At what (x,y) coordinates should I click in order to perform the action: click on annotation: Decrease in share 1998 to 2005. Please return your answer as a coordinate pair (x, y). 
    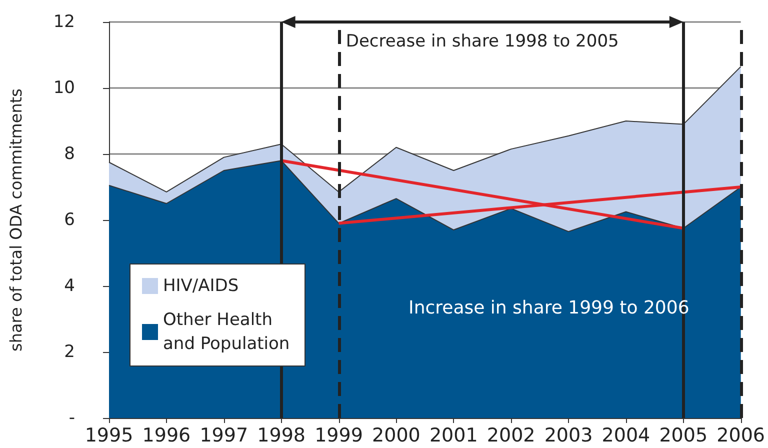
    Looking at the image, I should click on (482, 42).